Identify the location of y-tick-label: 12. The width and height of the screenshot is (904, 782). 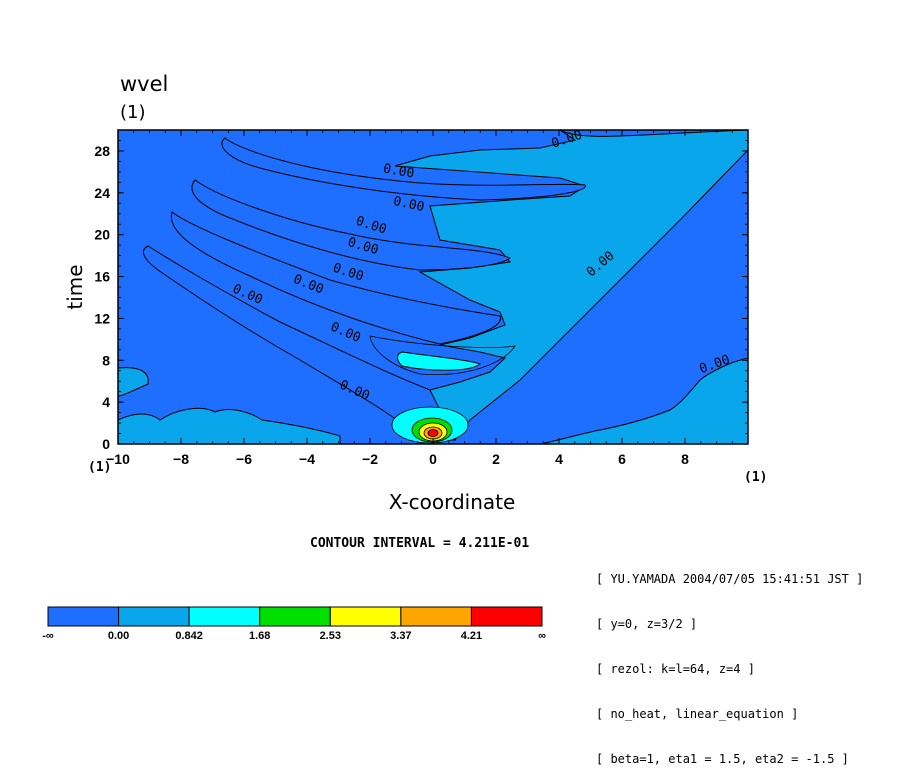
(102, 318).